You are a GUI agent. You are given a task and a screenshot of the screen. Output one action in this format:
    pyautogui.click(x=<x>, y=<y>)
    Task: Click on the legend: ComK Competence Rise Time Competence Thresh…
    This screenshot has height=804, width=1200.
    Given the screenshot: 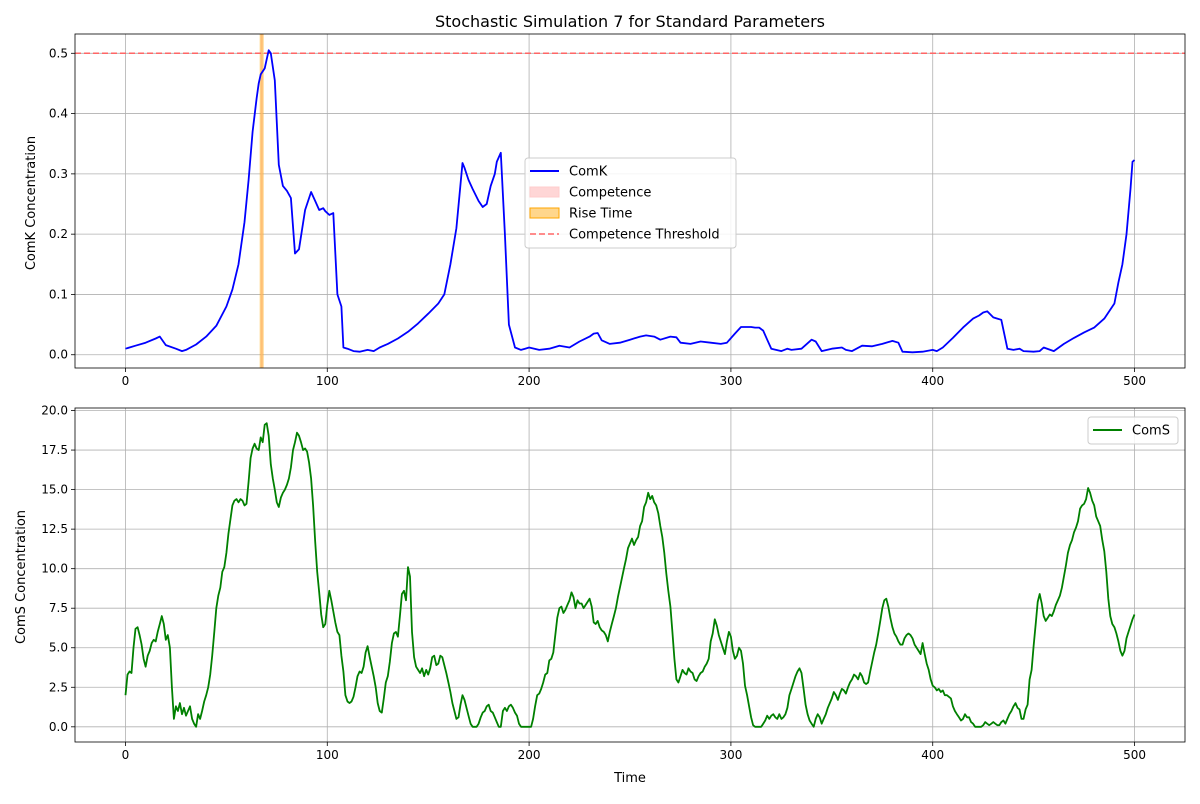 What is the action you would take?
    pyautogui.click(x=630, y=203)
    